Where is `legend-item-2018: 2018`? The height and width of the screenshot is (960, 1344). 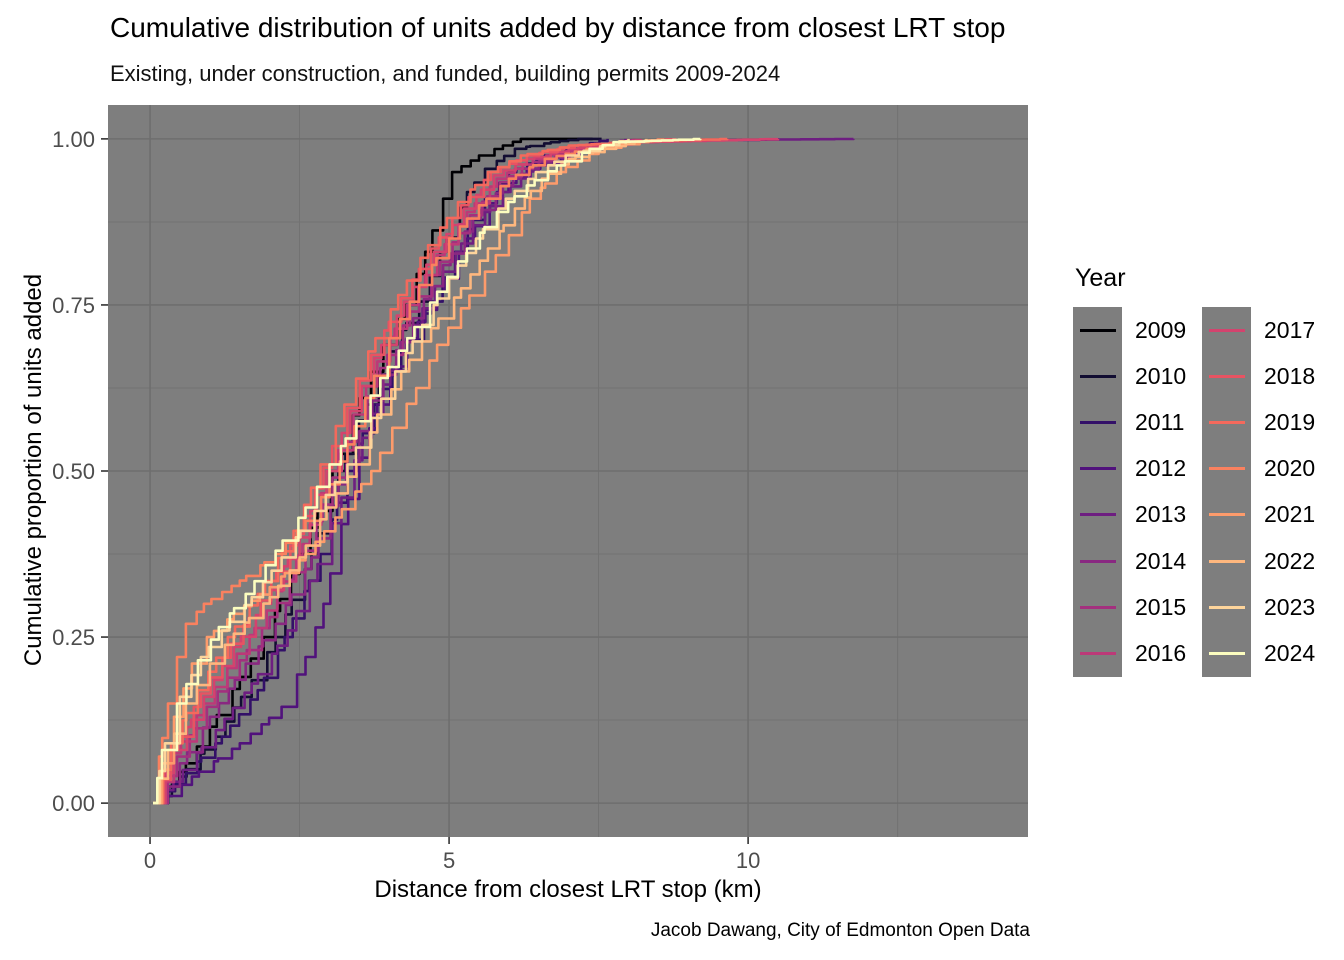
legend-item-2018: 2018 is located at coordinates (1259, 376).